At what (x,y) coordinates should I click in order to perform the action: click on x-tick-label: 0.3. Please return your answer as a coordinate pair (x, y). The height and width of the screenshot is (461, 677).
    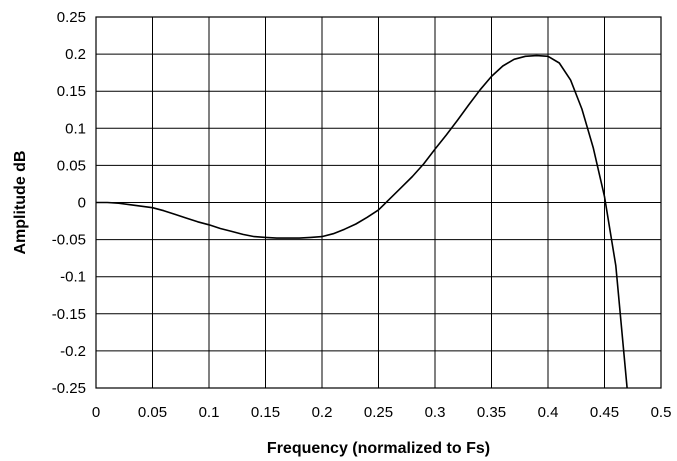
    Looking at the image, I should click on (435, 412).